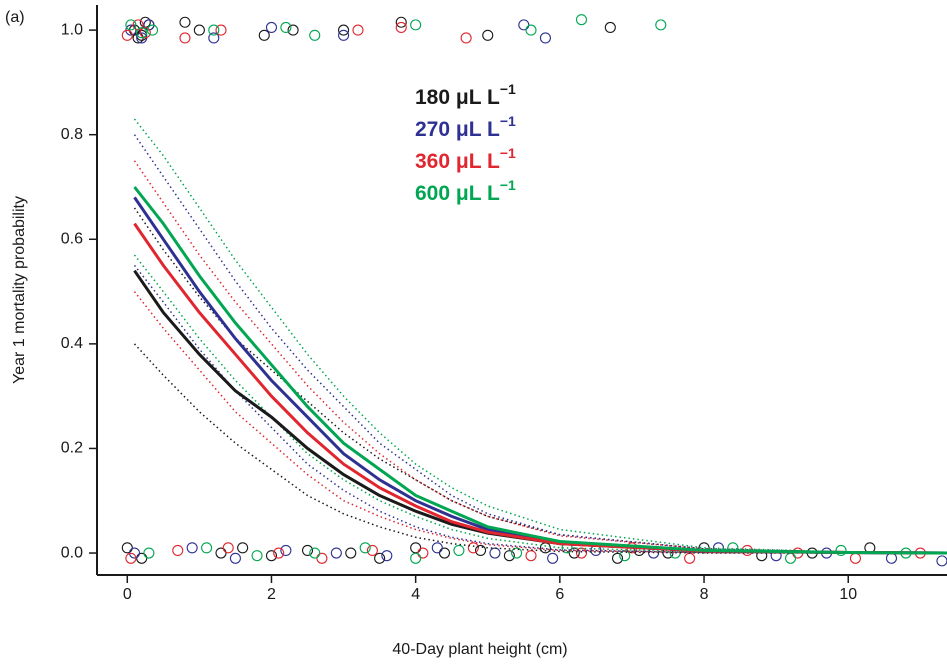 The height and width of the screenshot is (667, 947). I want to click on legend-entry: 600 μL L−1, so click(465, 191).